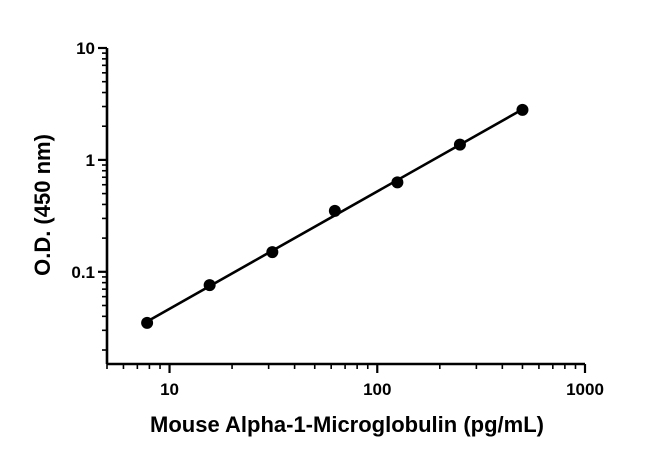 The height and width of the screenshot is (460, 650). What do you see at coordinates (83, 272) in the screenshot?
I see `y-tick-label: 0.1` at bounding box center [83, 272].